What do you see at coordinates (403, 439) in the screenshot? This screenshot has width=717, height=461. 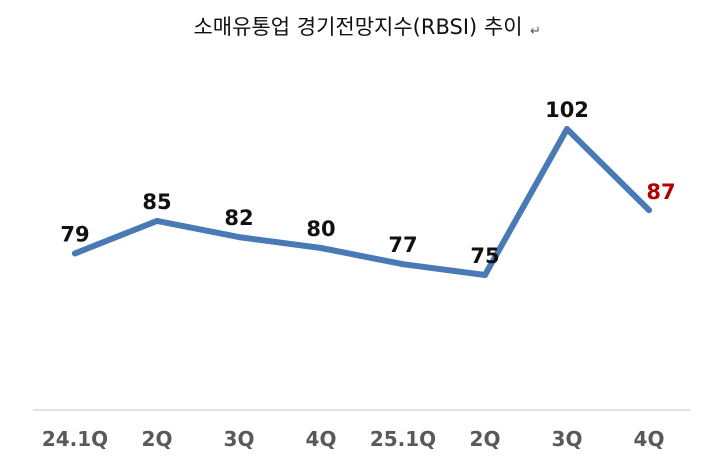 I see `x-tick-label: 25.1Q` at bounding box center [403, 439].